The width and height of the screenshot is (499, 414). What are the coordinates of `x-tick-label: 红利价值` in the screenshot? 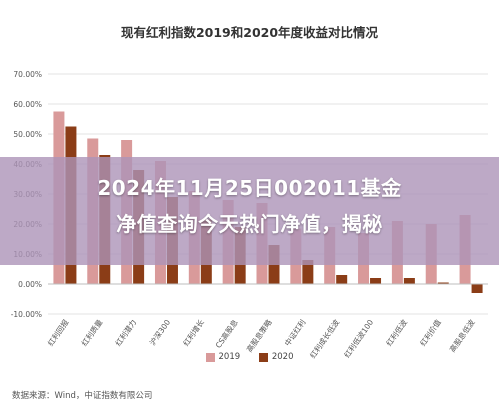 It's located at (430, 332).